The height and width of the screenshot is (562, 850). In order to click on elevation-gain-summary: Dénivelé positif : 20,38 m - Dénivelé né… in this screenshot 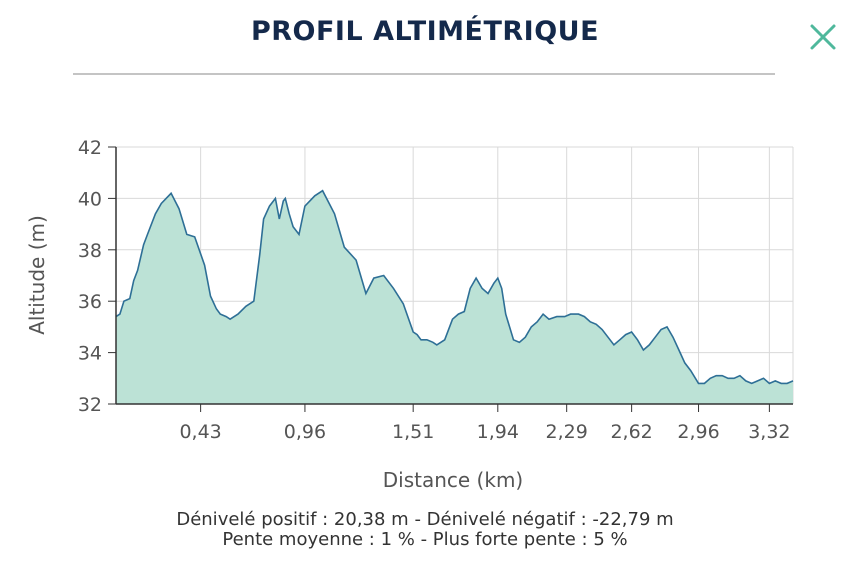, I will do `click(425, 519)`.